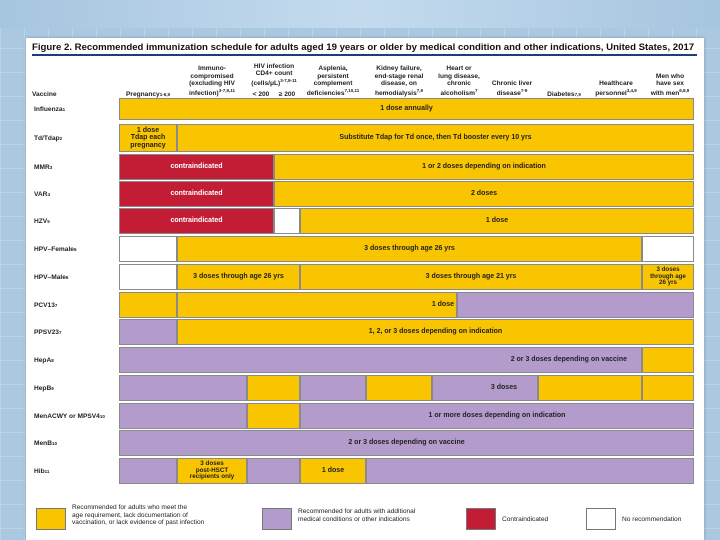 This screenshot has width=720, height=540. Describe the element at coordinates (485, 388) in the screenshot. I see `cell-hepb: 3 doses` at that location.